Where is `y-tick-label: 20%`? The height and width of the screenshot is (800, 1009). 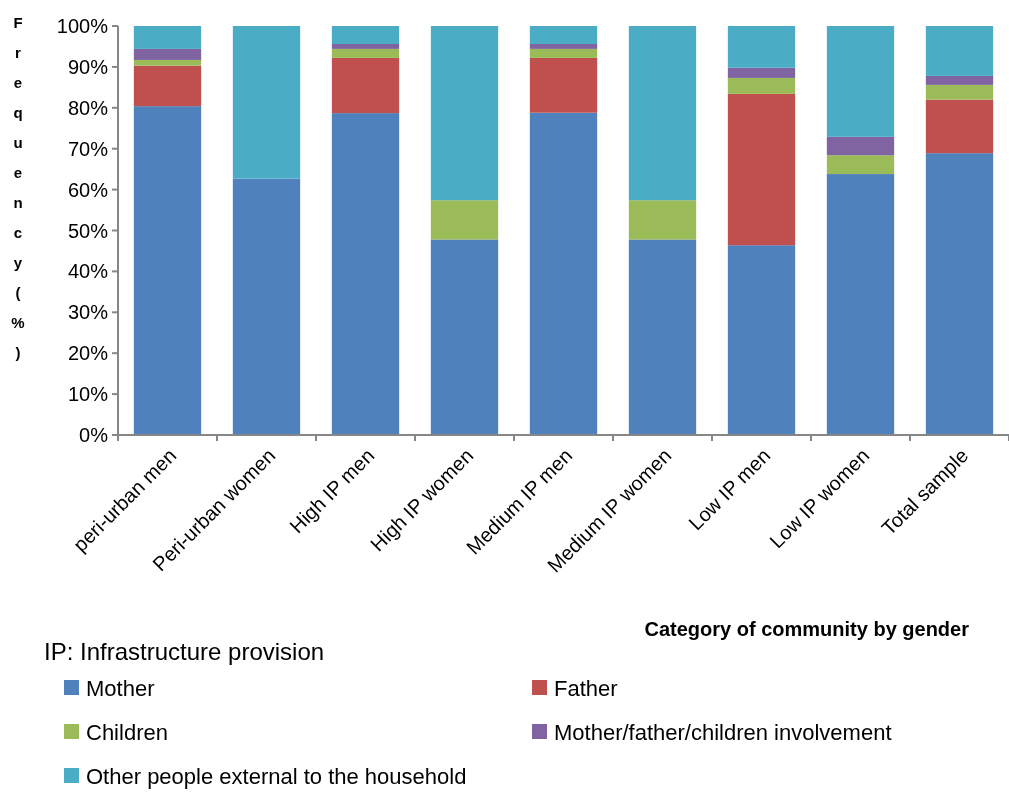
y-tick-label: 20% is located at coordinates (88, 353).